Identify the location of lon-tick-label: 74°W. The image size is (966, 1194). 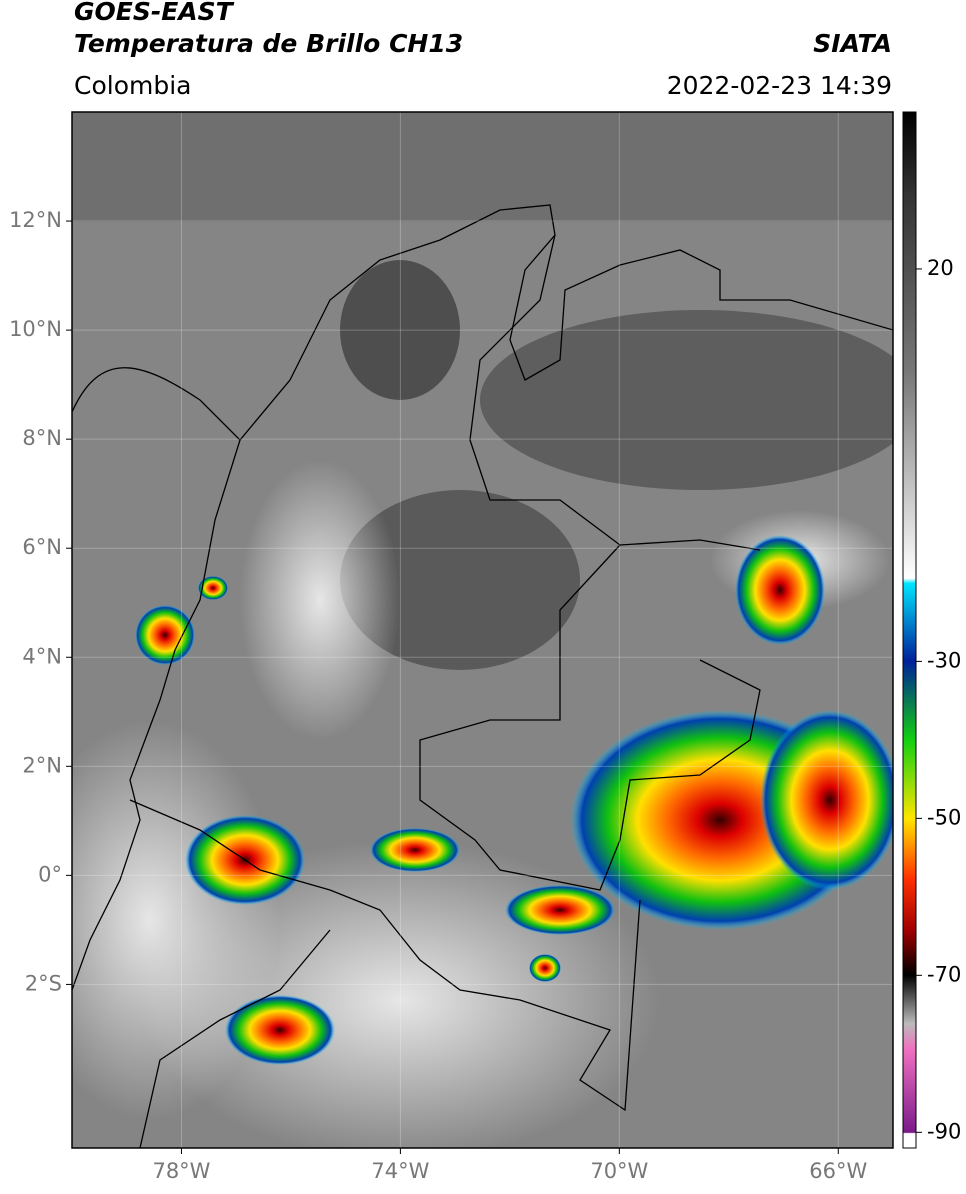
(400, 1171).